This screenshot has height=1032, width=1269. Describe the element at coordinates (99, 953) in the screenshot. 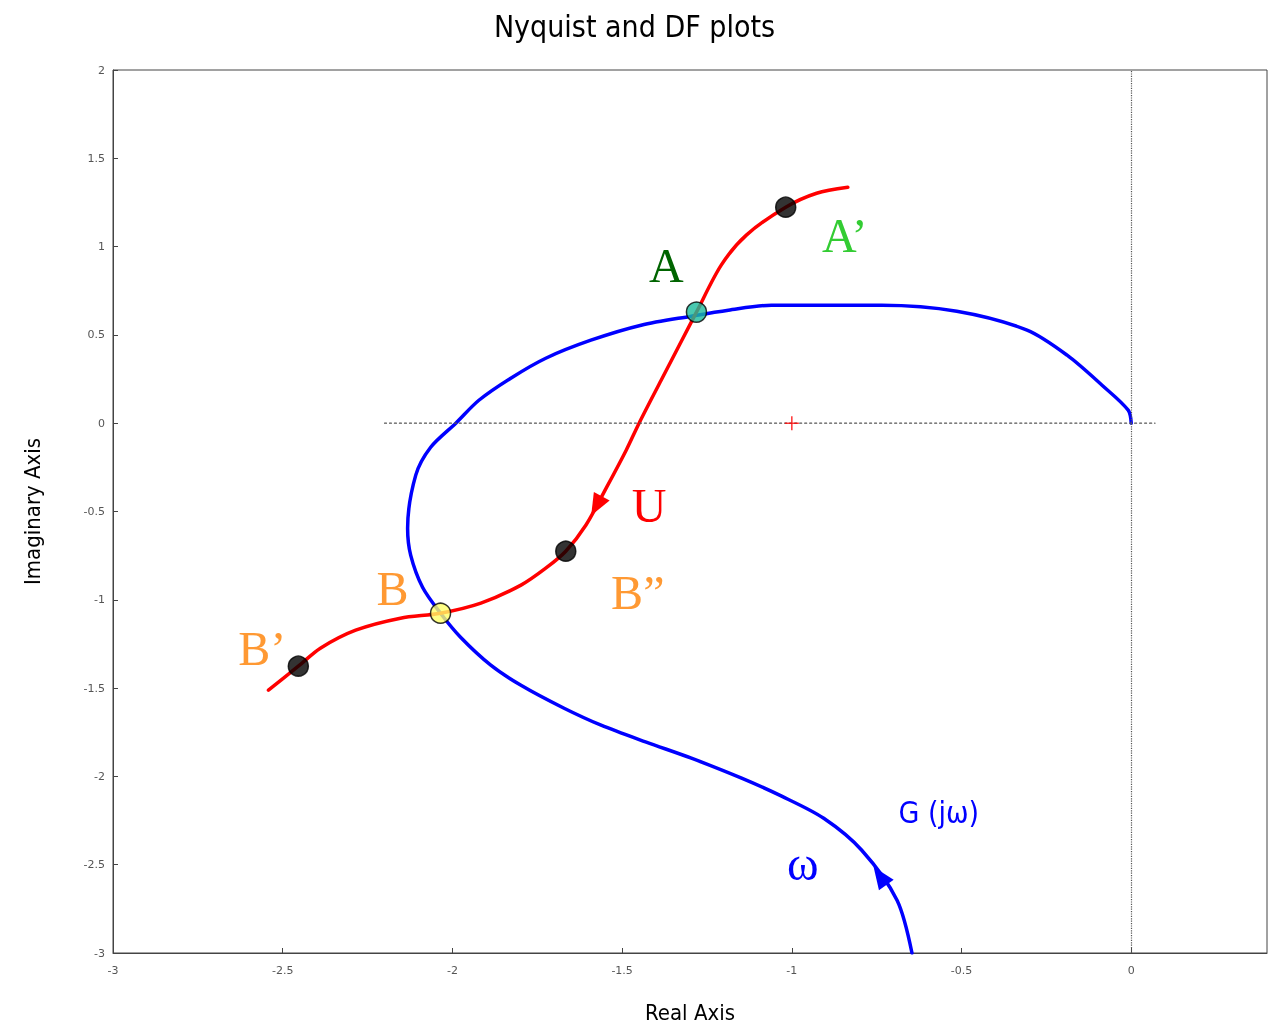

I see `y-tick-label: -3` at that location.